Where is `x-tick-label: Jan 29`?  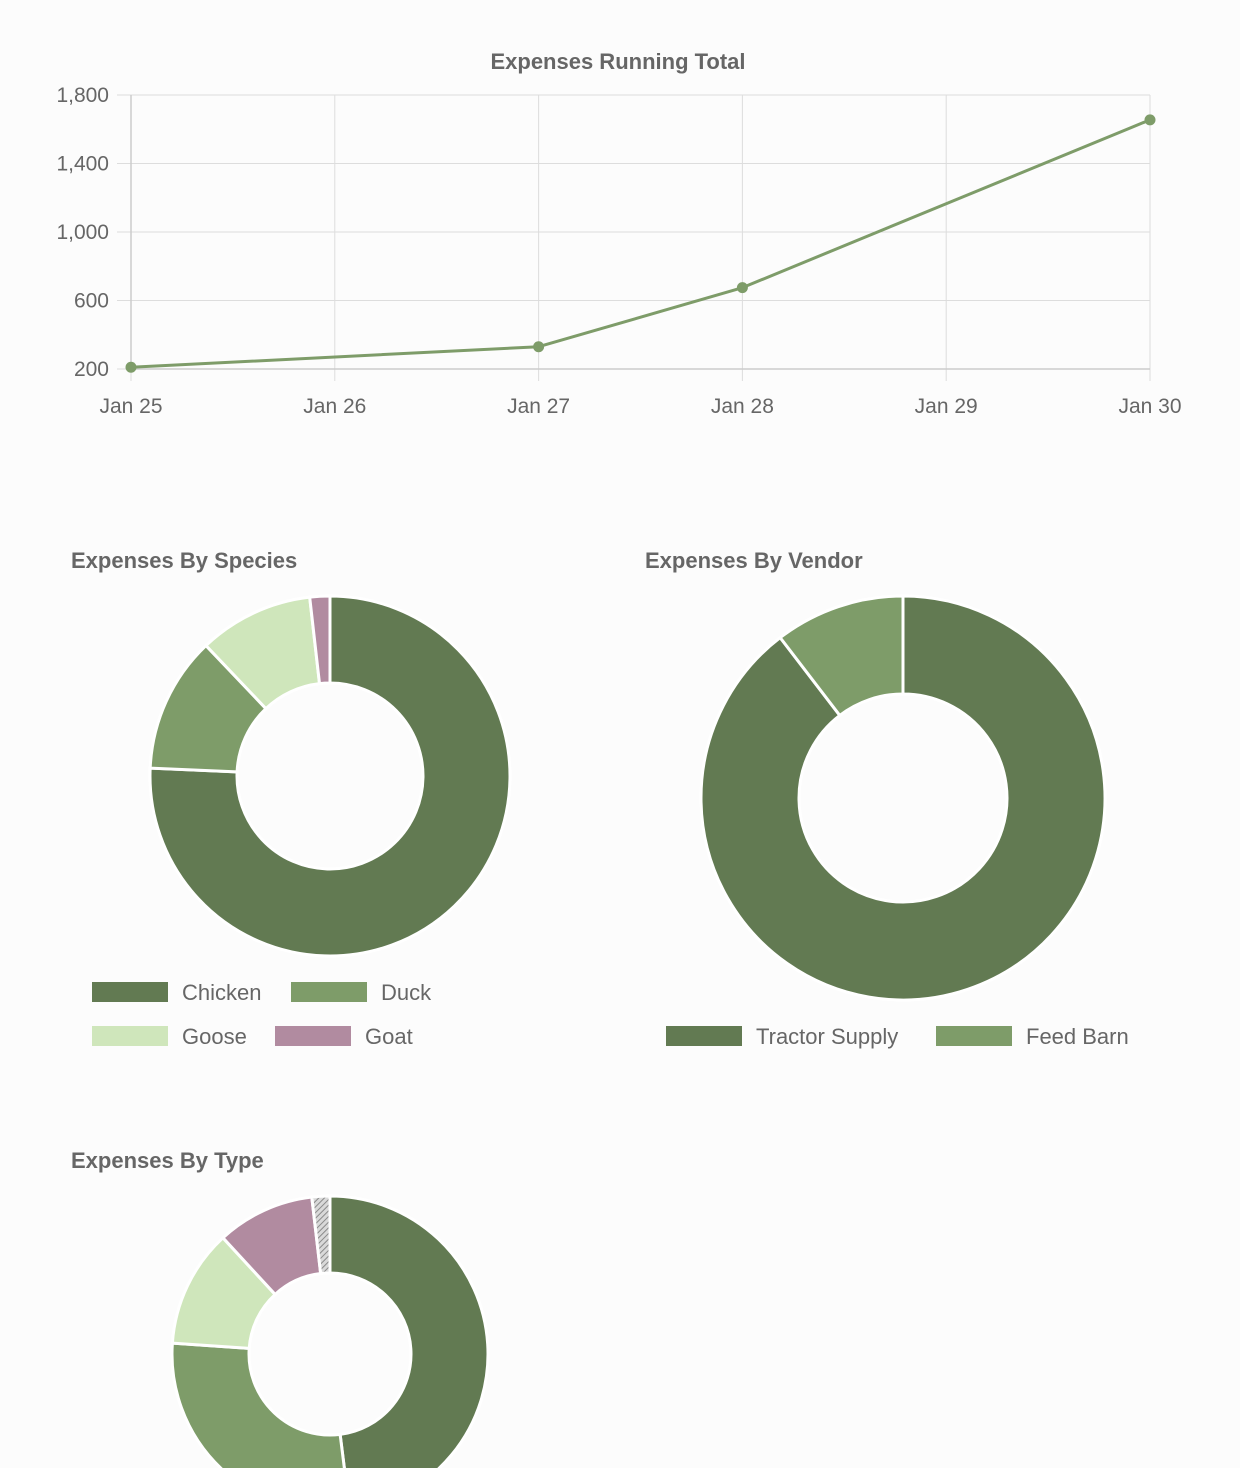 x-tick-label: Jan 29 is located at coordinates (946, 406).